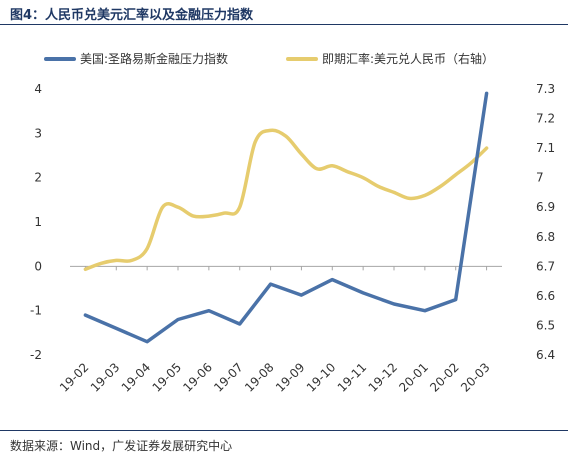 The width and height of the screenshot is (568, 458). Describe the element at coordinates (121, 446) in the screenshot. I see `source-note: 数据来源：Wind，广发证券发展研究中心` at that location.